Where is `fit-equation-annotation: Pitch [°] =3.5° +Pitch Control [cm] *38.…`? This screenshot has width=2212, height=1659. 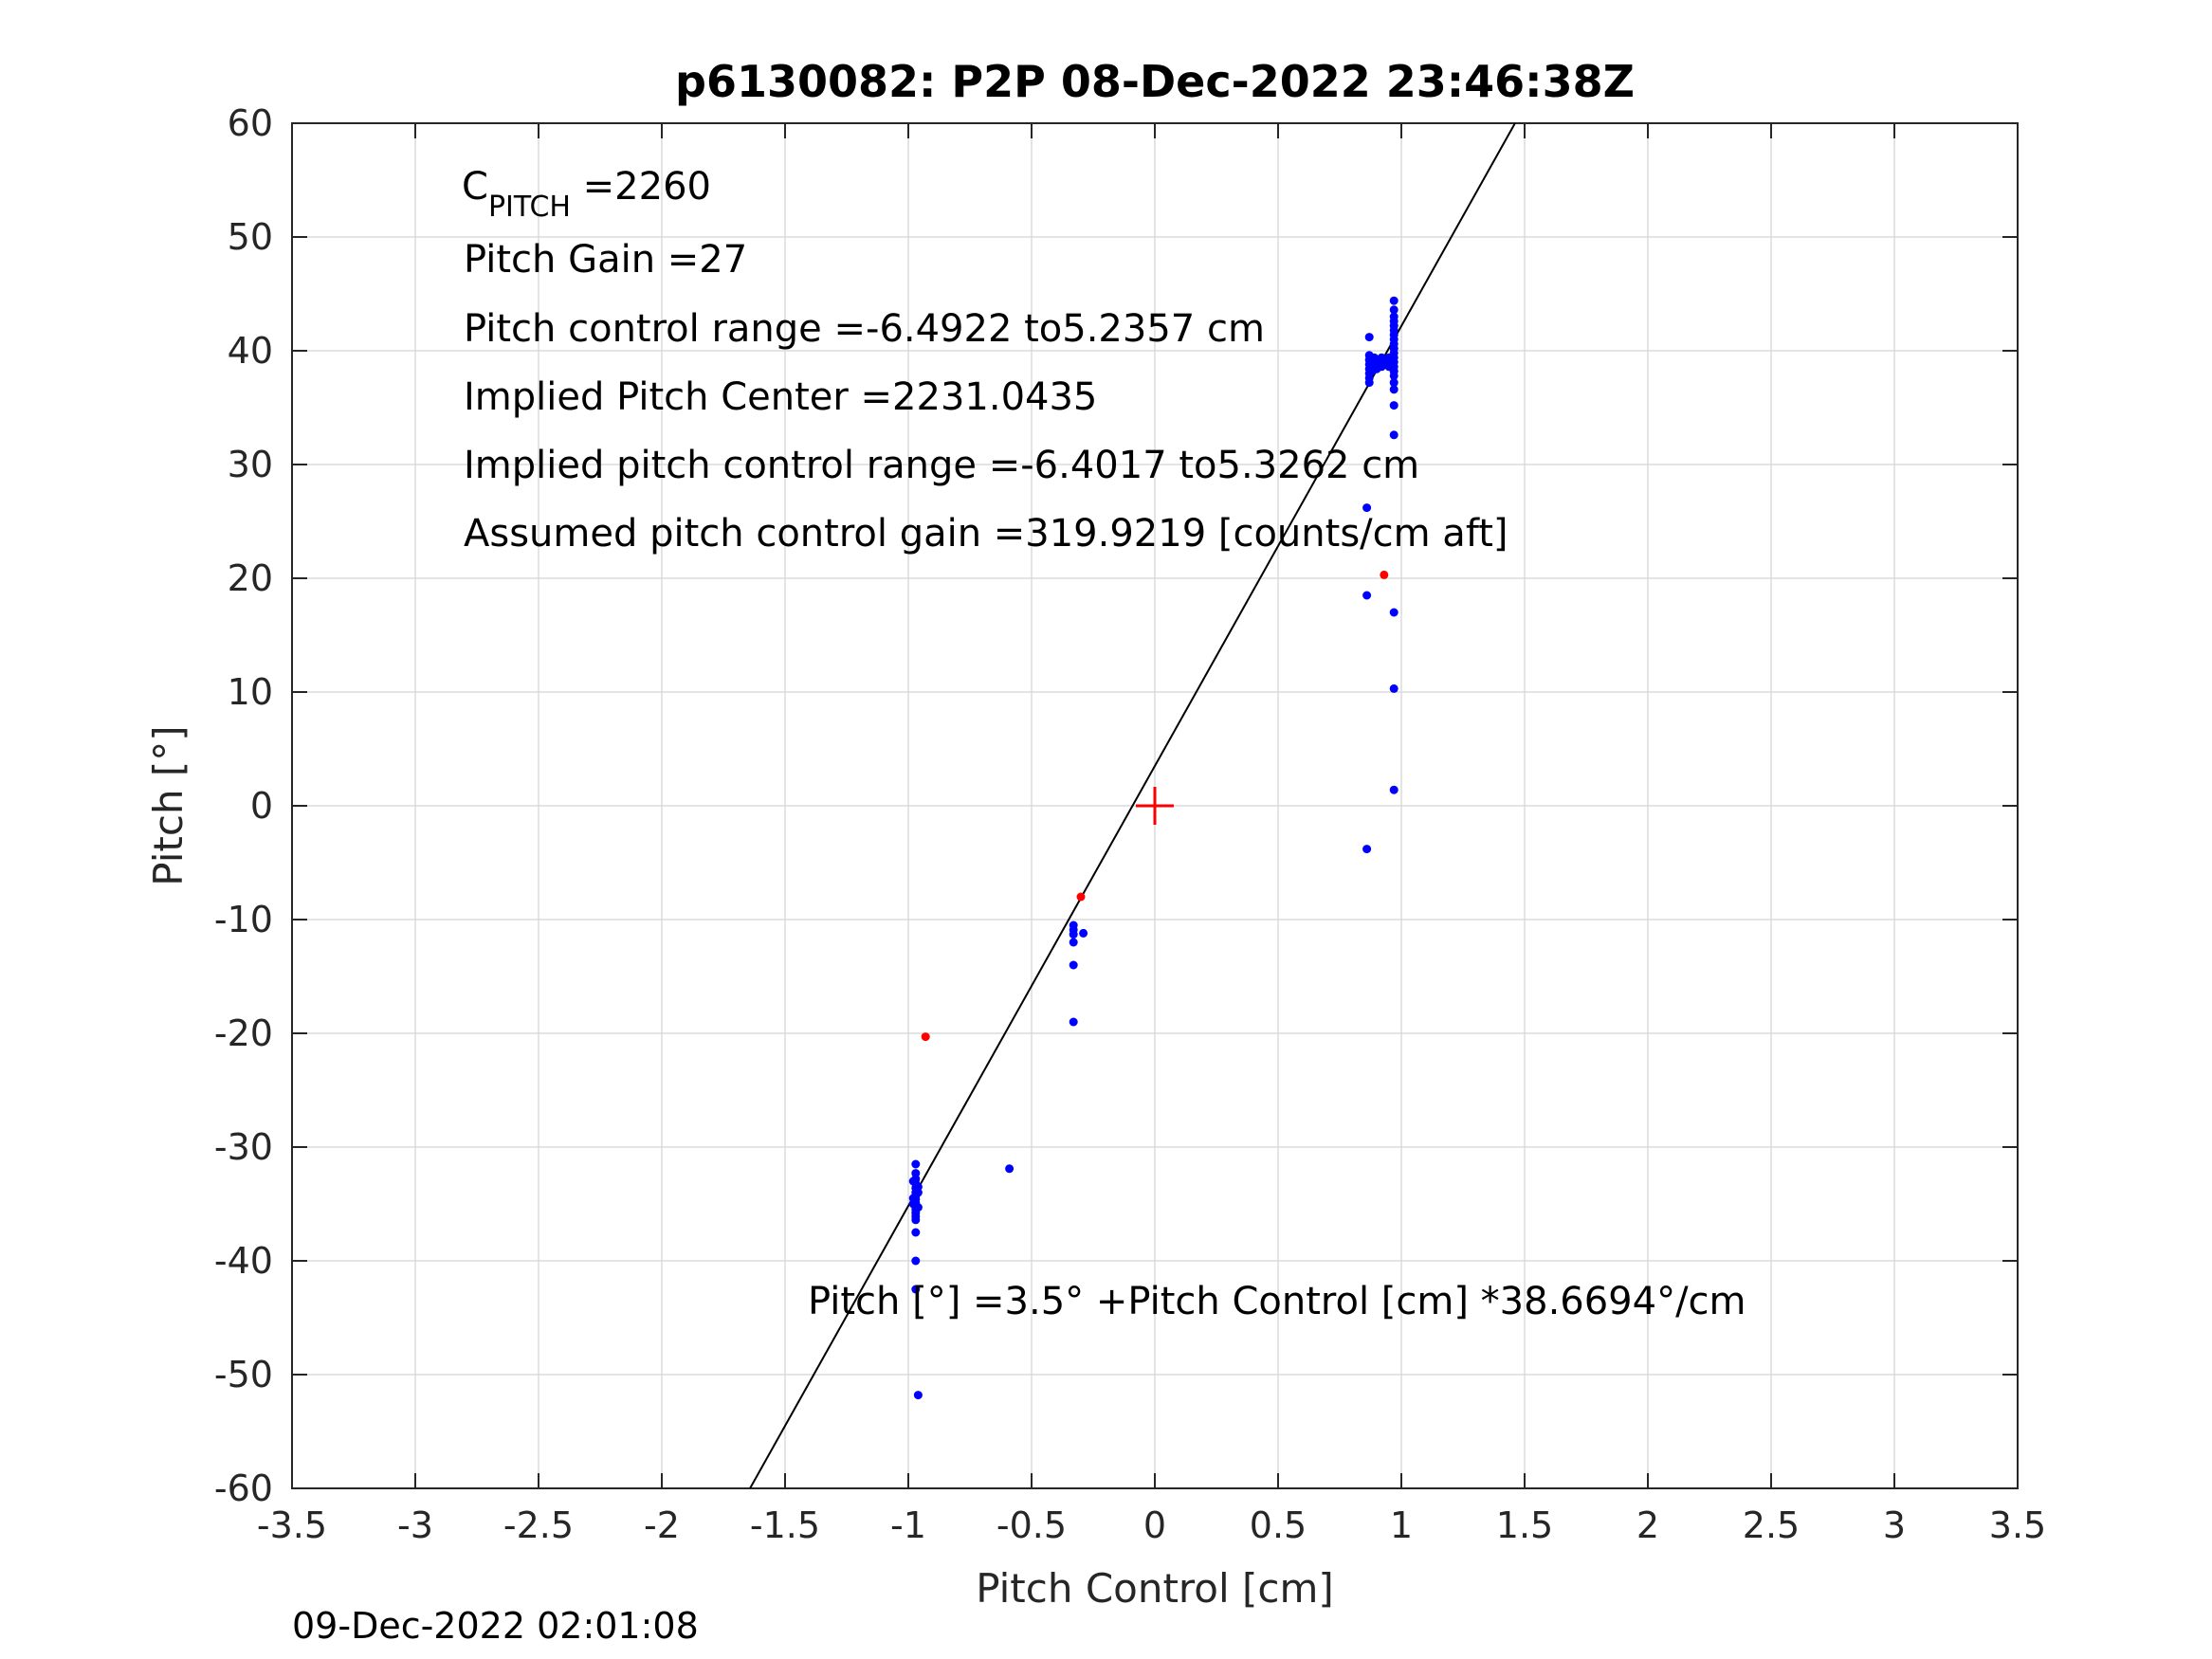
fit-equation-annotation: Pitch [°] =3.5° +Pitch Control [cm] *38.… is located at coordinates (1277, 1301).